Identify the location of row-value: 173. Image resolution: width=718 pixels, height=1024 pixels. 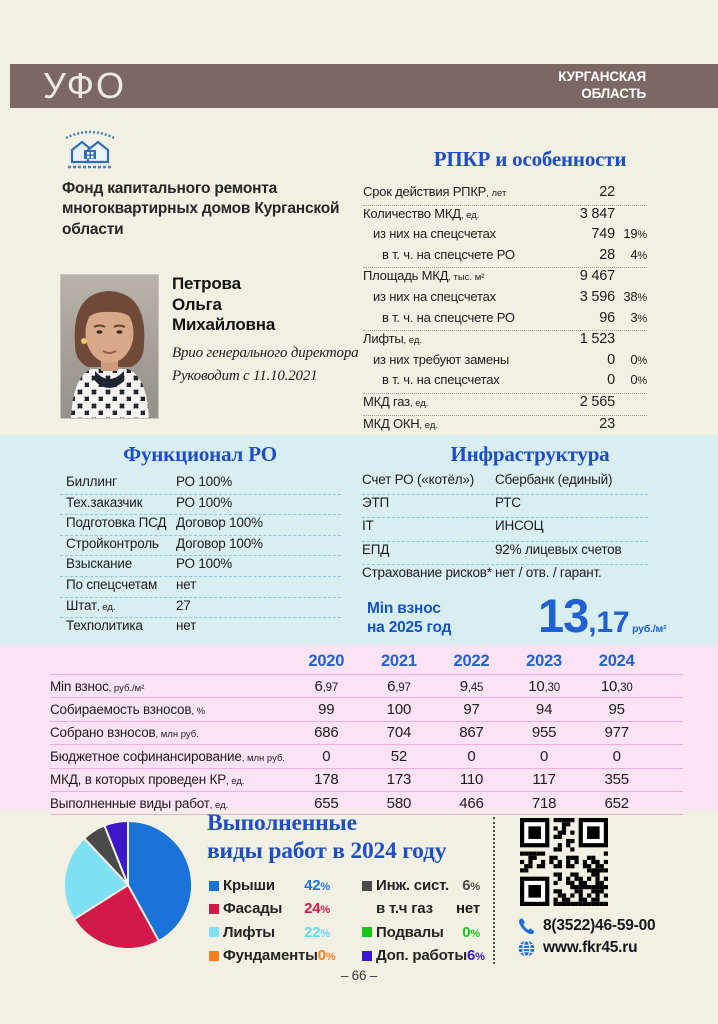
(399, 780).